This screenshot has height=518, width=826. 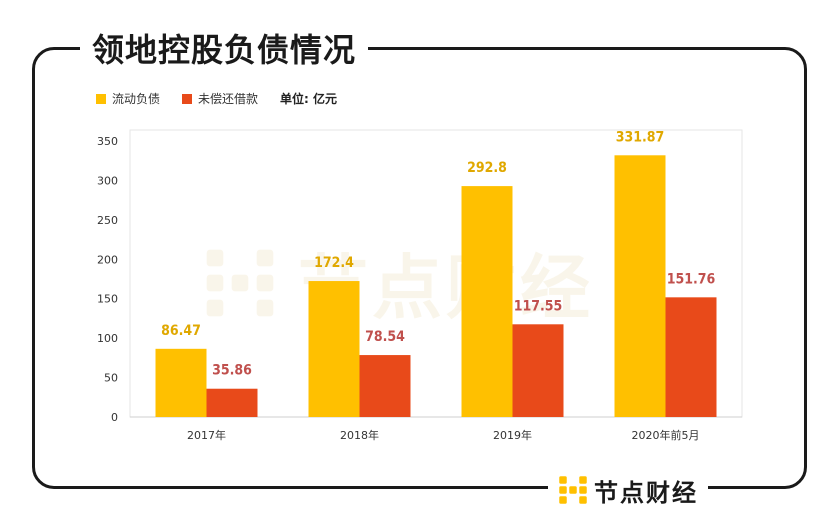 What do you see at coordinates (107, 141) in the screenshot?
I see `y-tick-label: 350` at bounding box center [107, 141].